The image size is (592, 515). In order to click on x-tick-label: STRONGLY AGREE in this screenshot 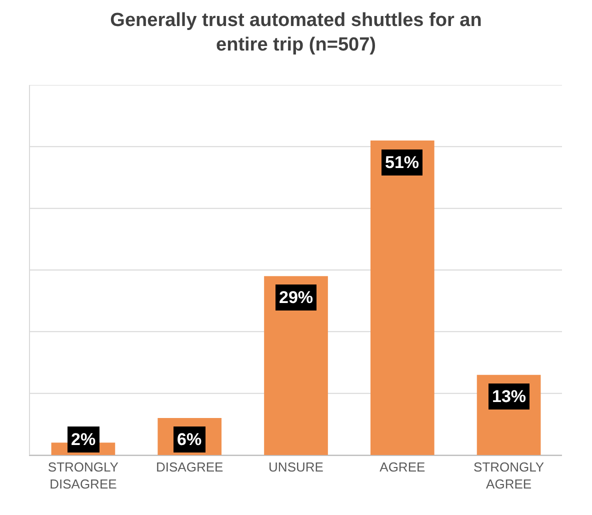, I will do `click(509, 476)`.